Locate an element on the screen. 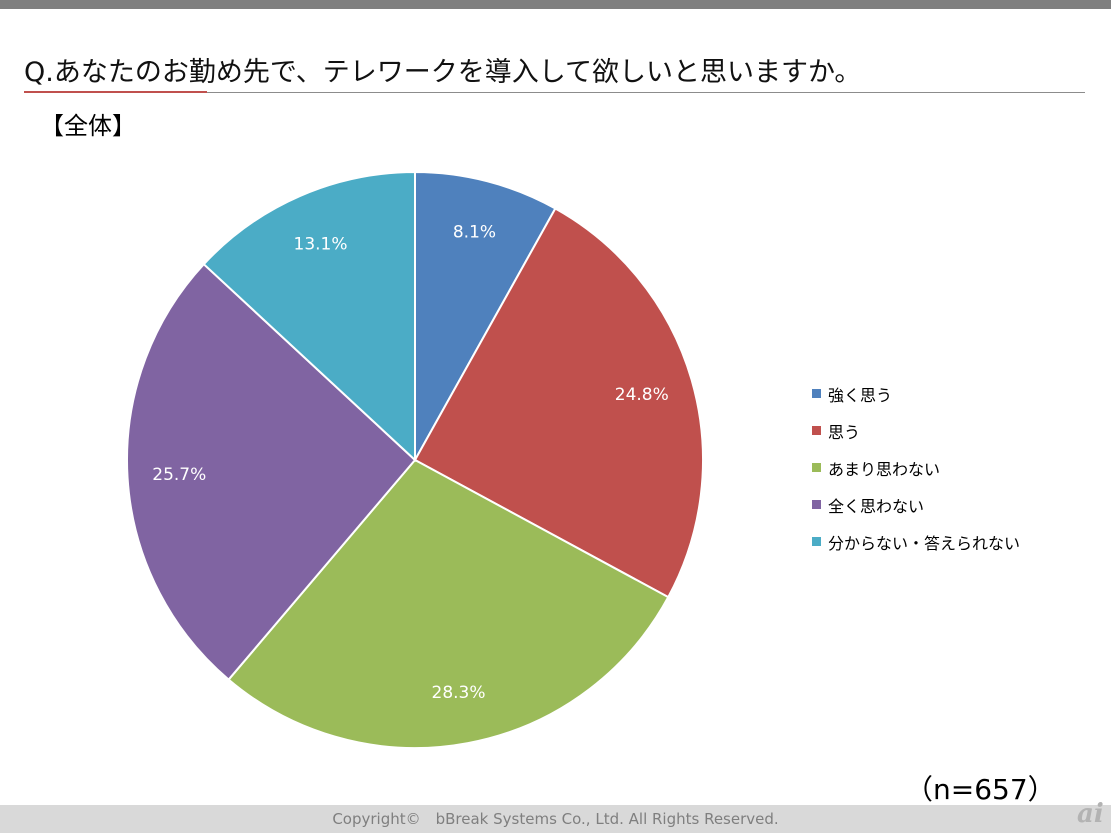 Image resolution: width=1111 pixels, height=833 pixels. pie-slice-label-2: 24.8% is located at coordinates (642, 395).